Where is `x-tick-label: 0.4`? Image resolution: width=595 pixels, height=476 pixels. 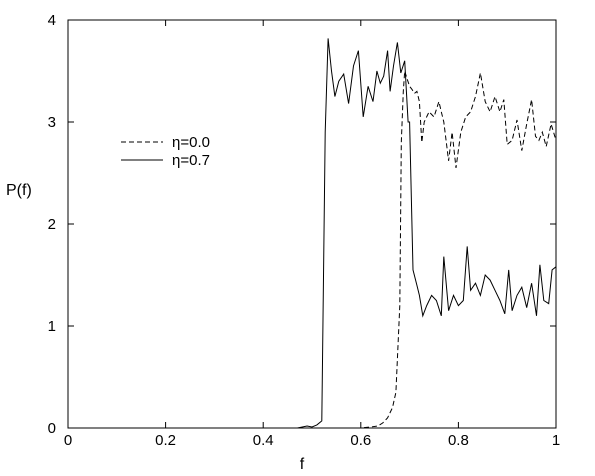
x-tick-label: 0.4 is located at coordinates (263, 440).